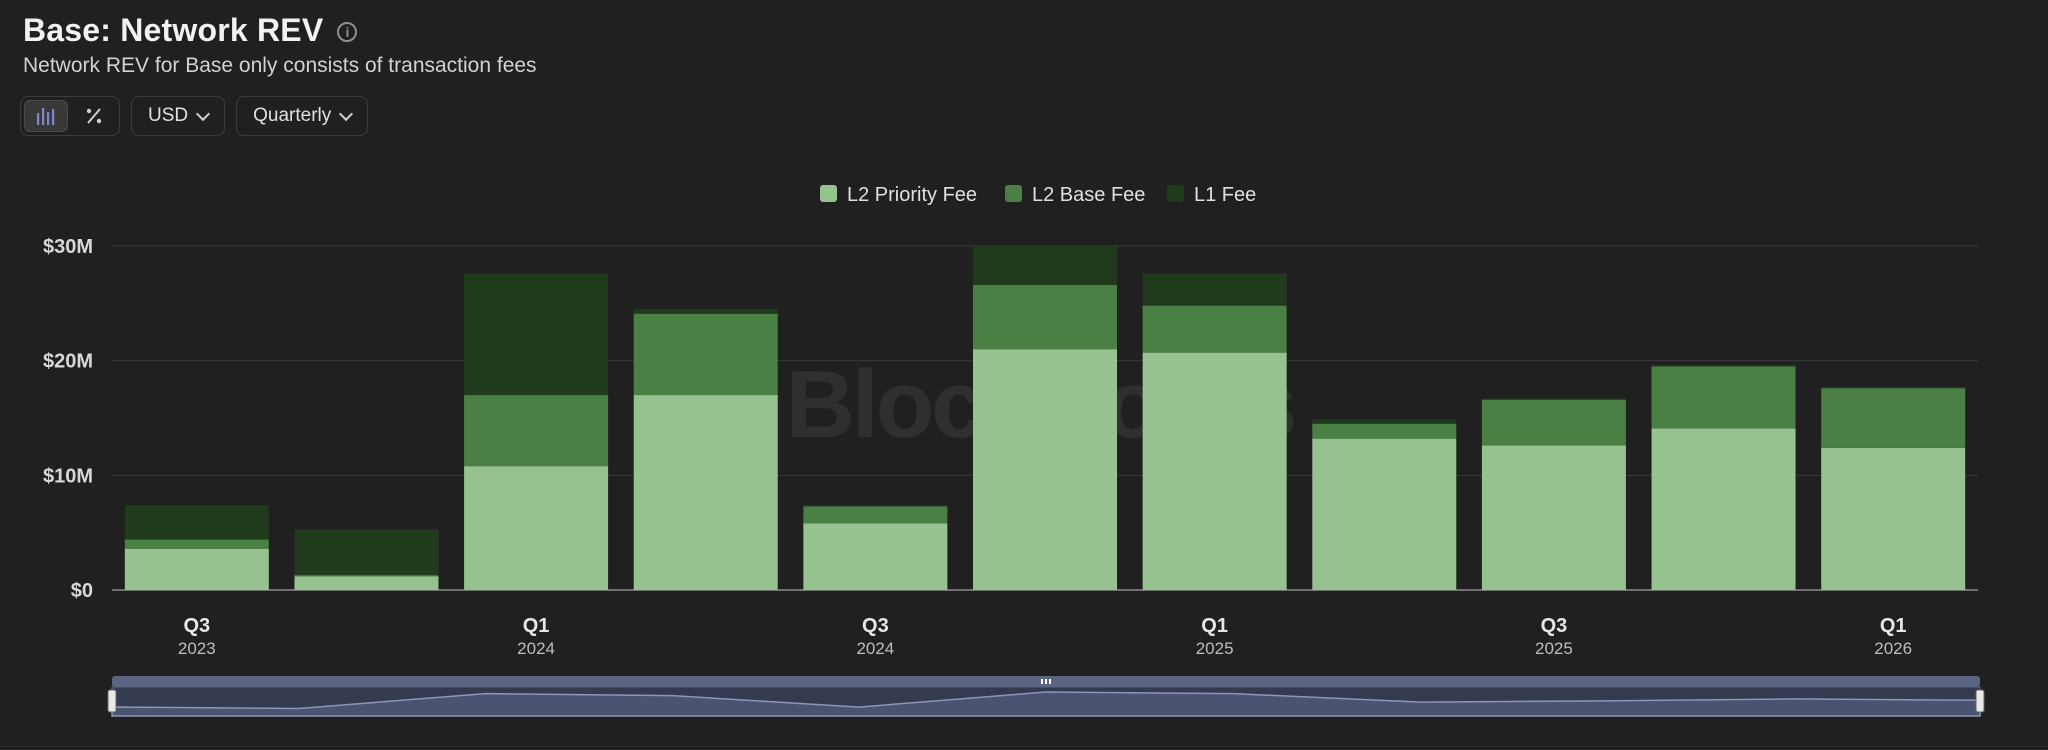 The image size is (2048, 750). I want to click on navigator-series, so click(1046, 704).